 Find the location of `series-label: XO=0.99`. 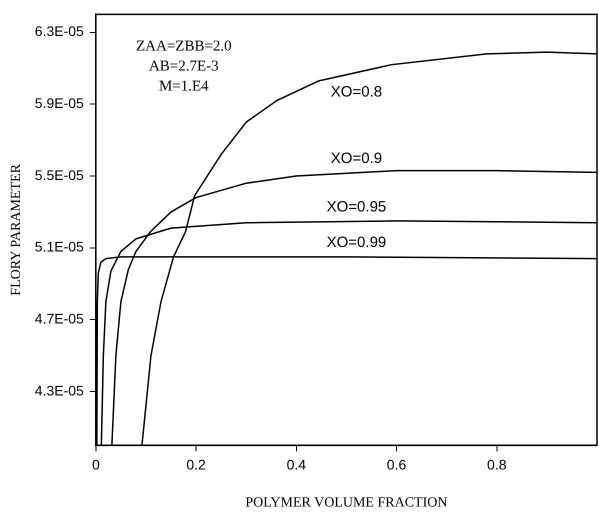

series-label: XO=0.99 is located at coordinates (356, 243).